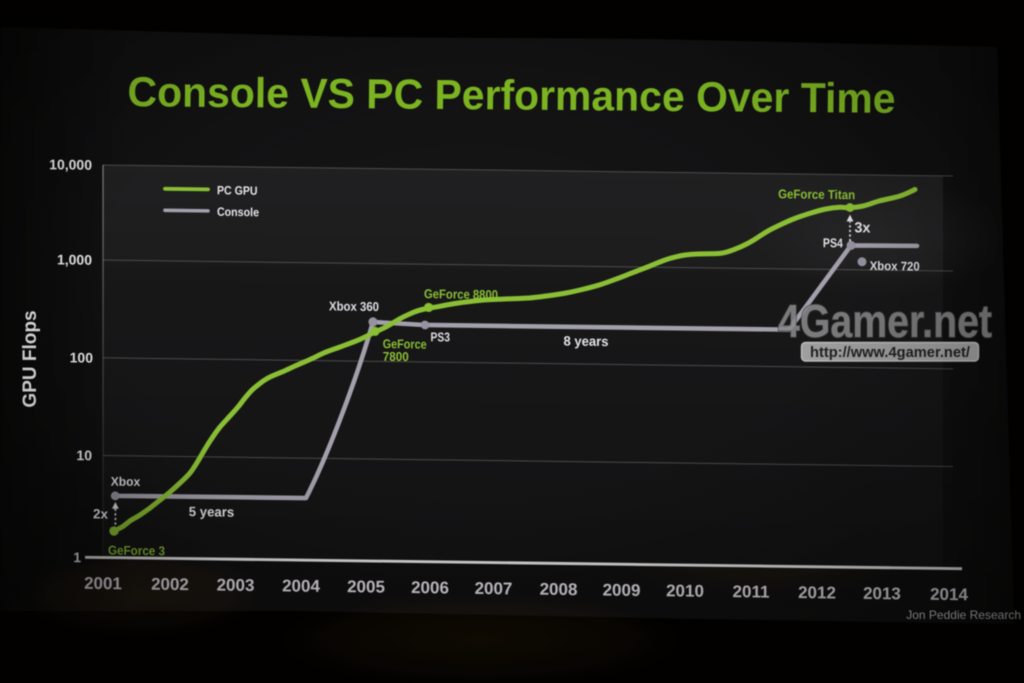 Image resolution: width=1024 pixels, height=683 pixels. I want to click on svg-text: 2003, so click(236, 584).